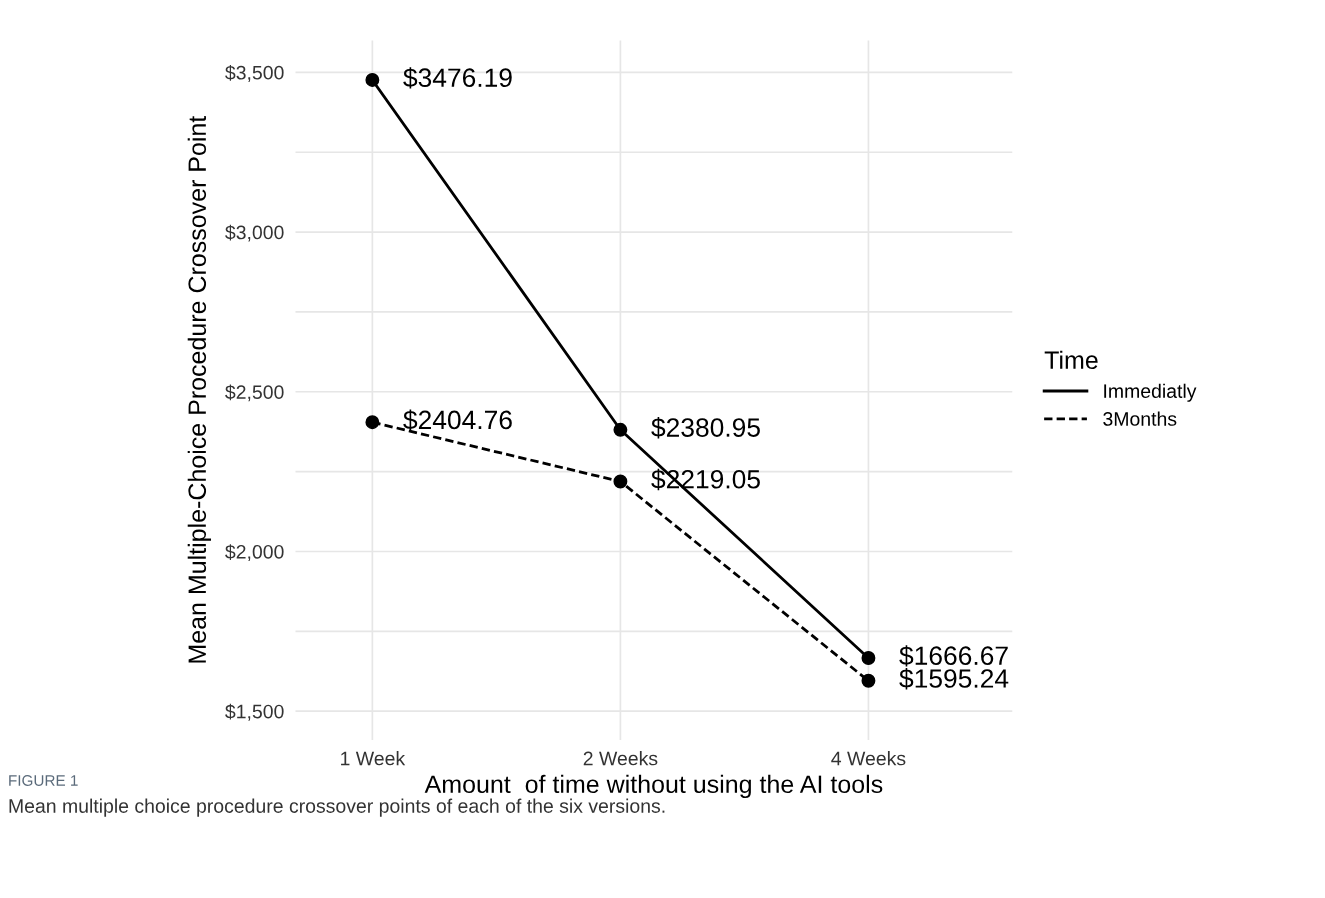 The image size is (1325, 898). Describe the element at coordinates (1150, 392) in the screenshot. I see `legend-label: Immediatly` at that location.